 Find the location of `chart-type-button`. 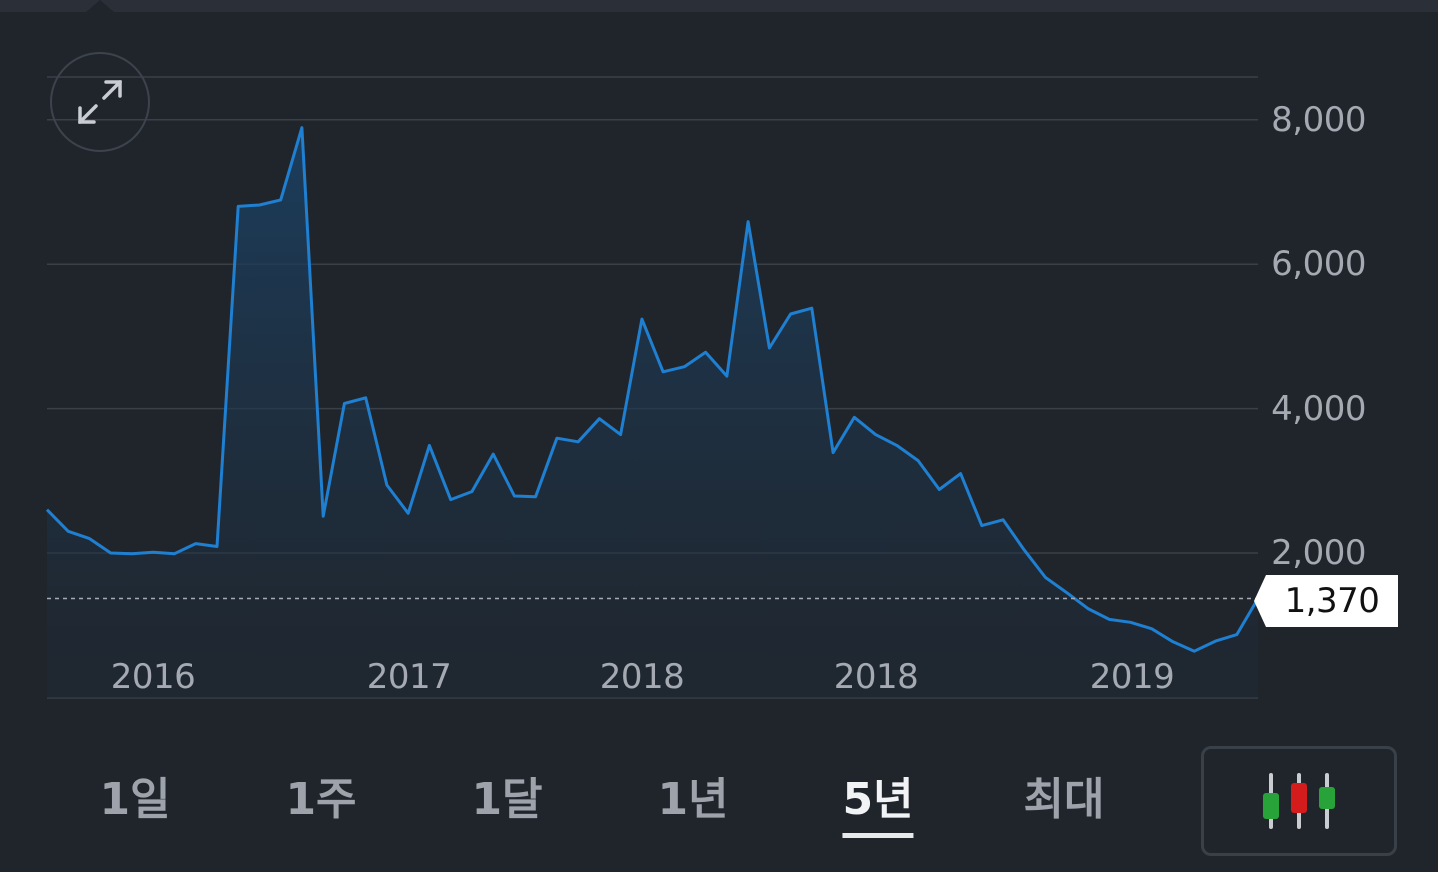

chart-type-button is located at coordinates (1299, 801).